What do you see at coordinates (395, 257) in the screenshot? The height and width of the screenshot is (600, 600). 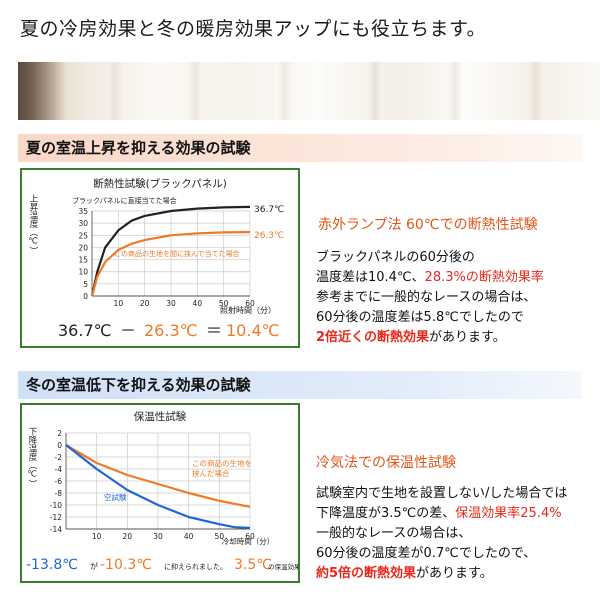 I see `summer-text-line: ブラックパネルの60分後の` at bounding box center [395, 257].